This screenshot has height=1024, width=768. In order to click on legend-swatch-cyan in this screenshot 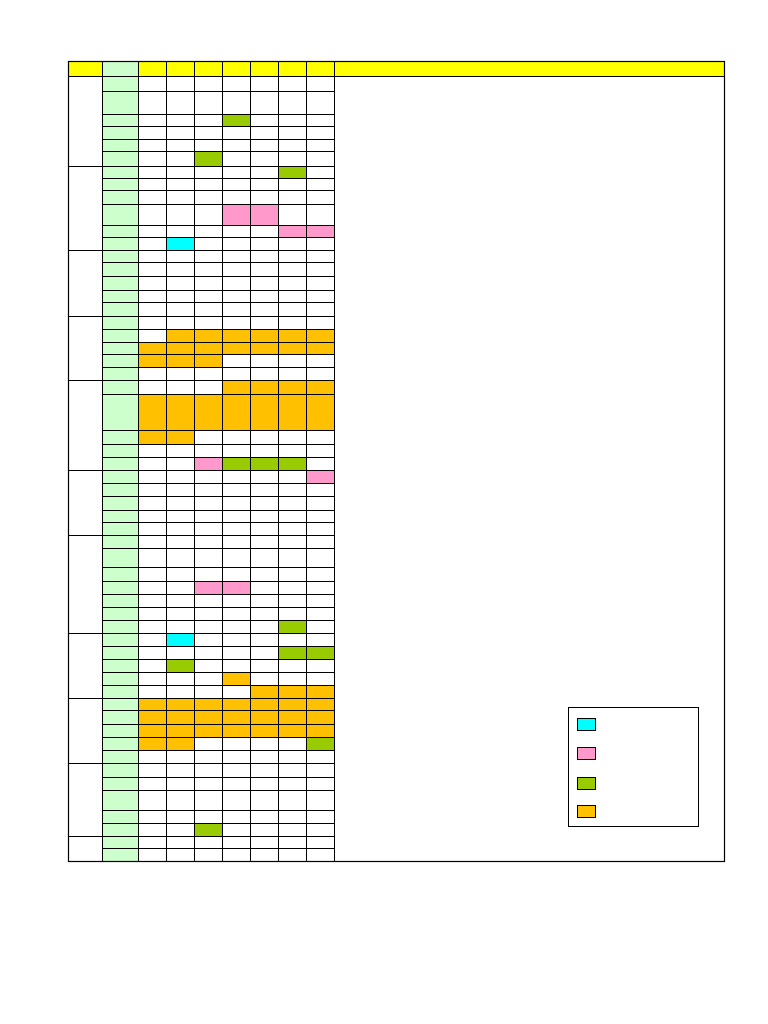, I will do `click(586, 724)`.